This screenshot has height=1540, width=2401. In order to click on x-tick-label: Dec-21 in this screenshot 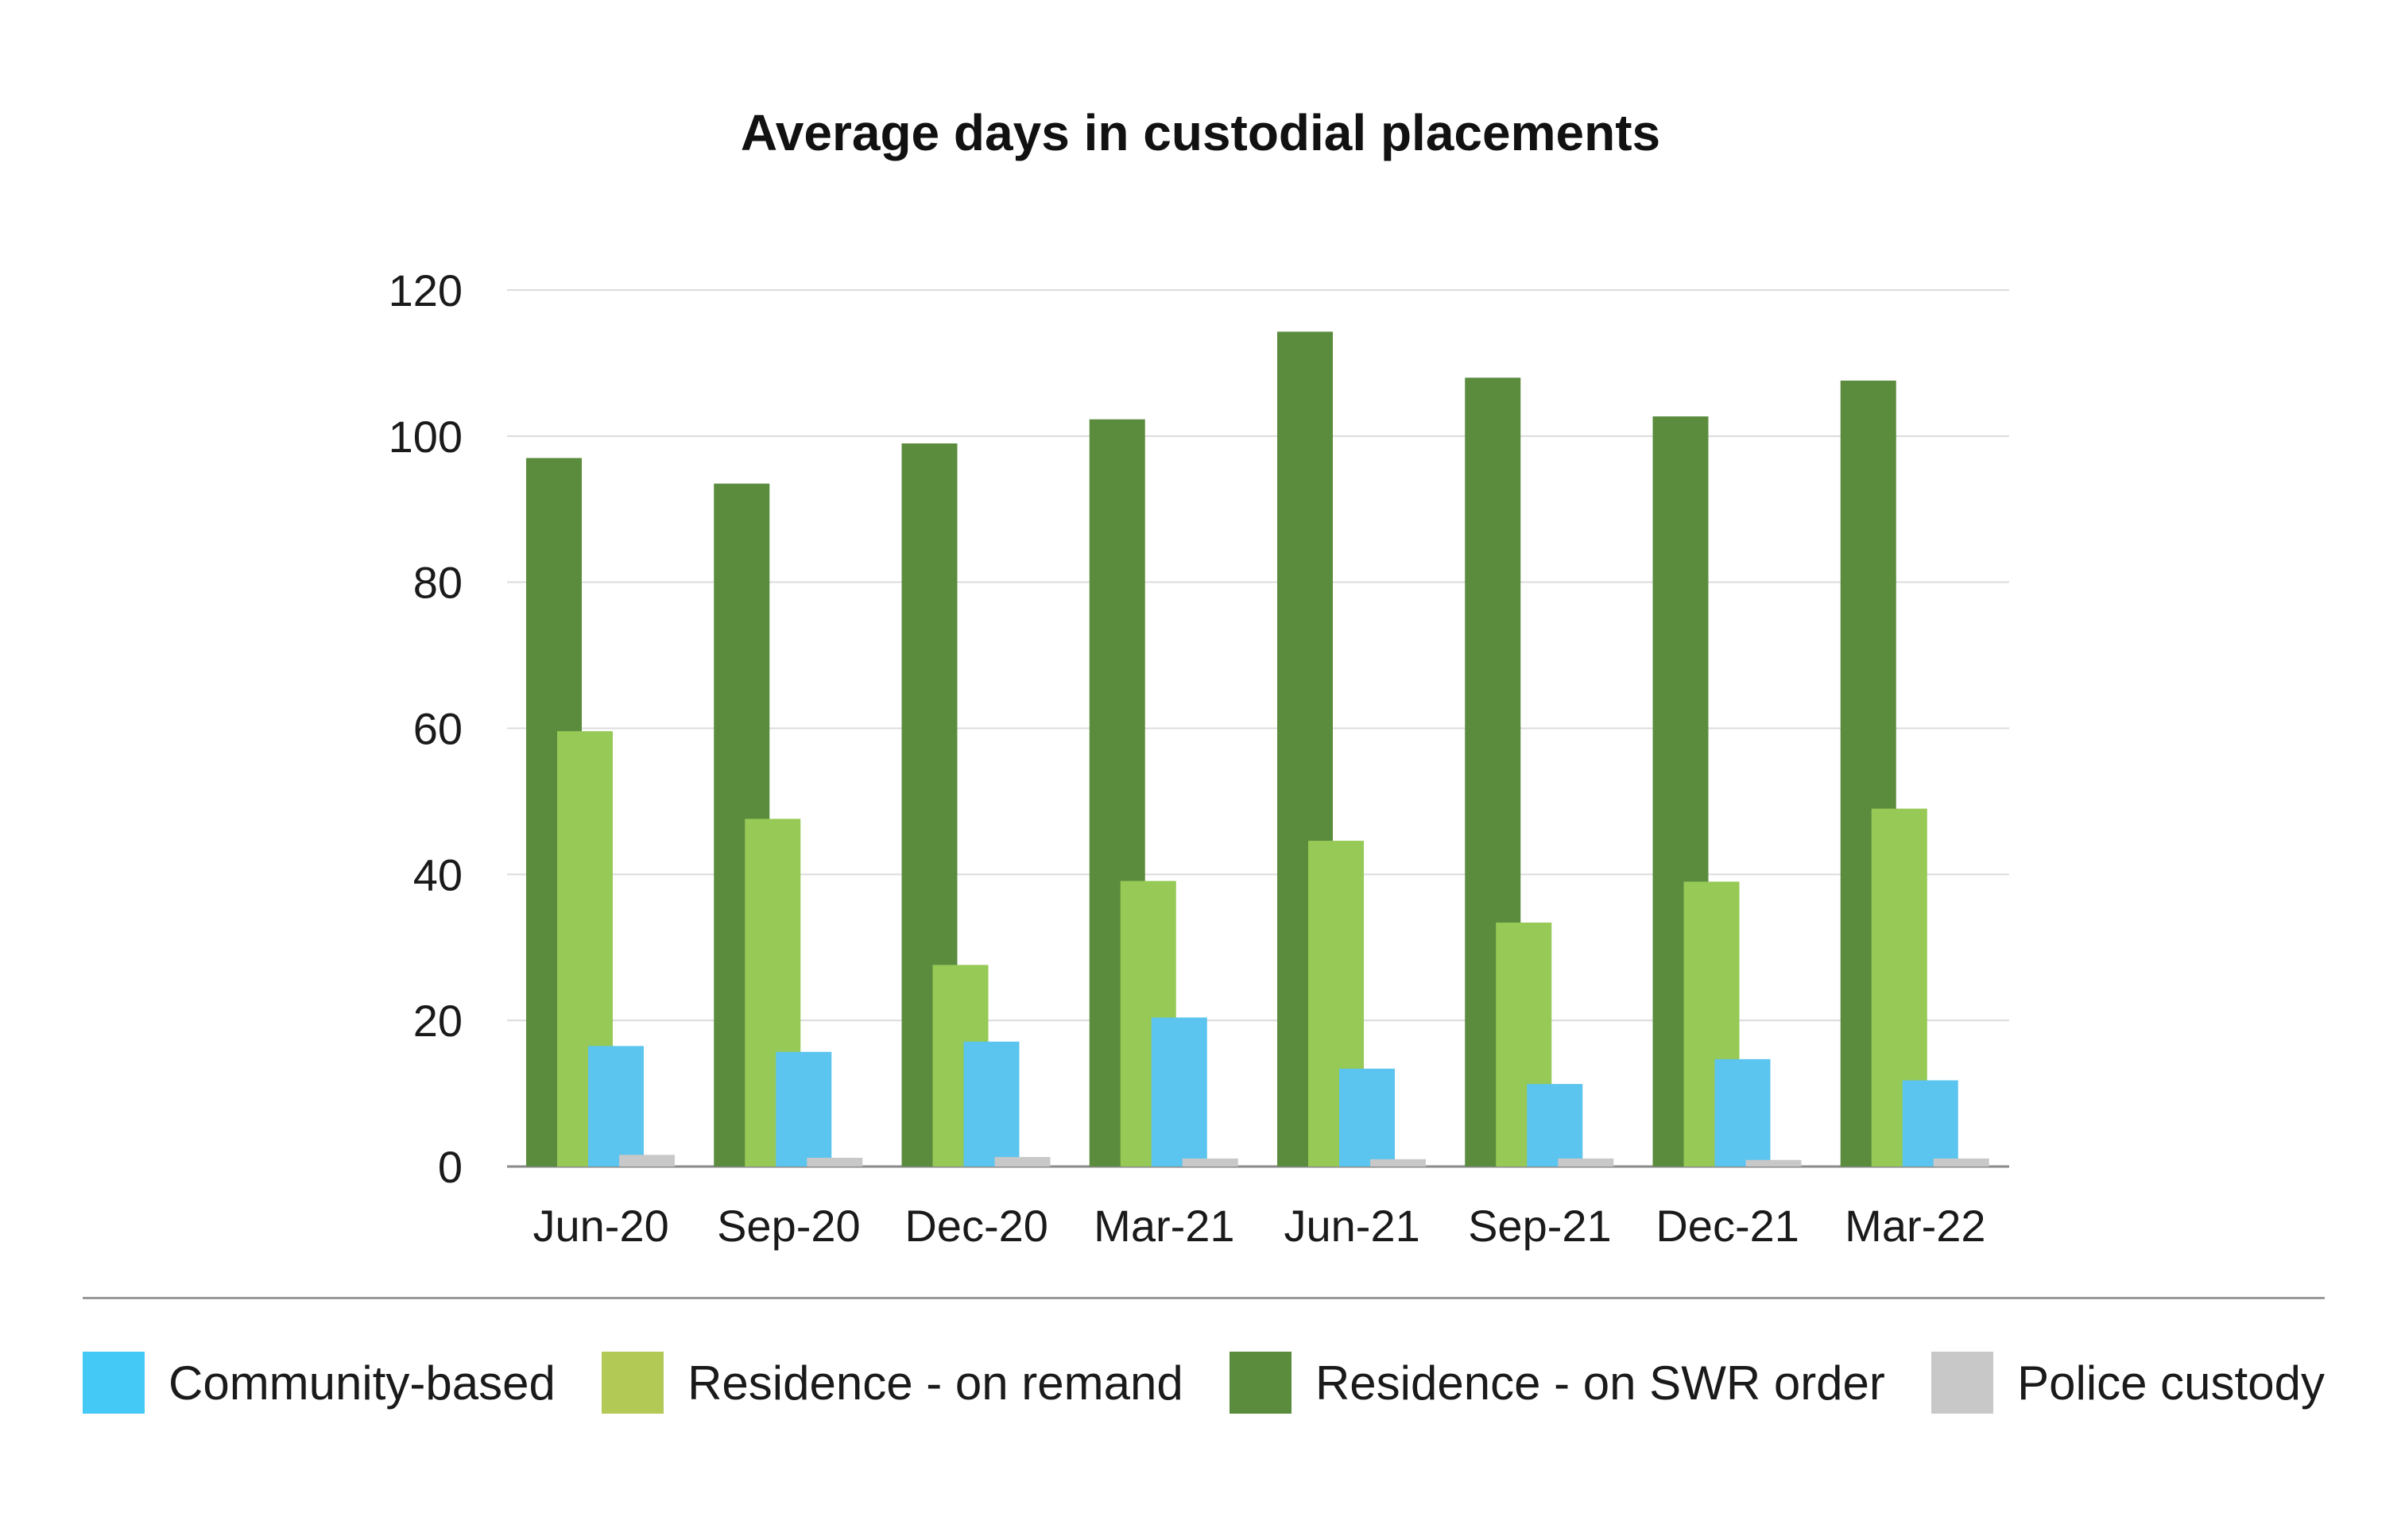, I will do `click(1728, 1226)`.